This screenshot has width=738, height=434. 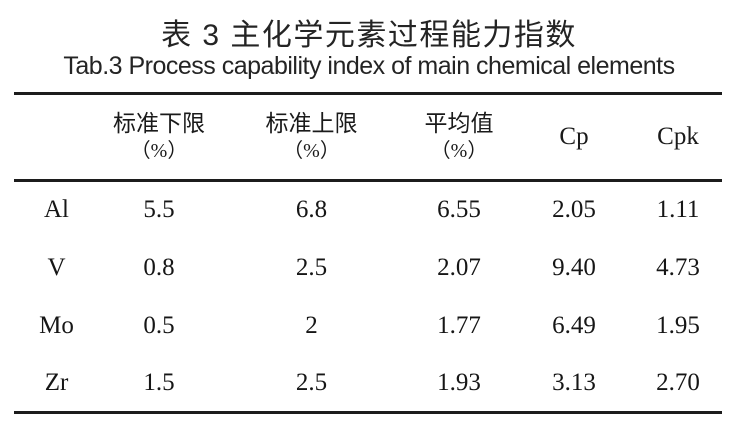 I want to click on table-row: Zr 1.5 2.5 1.93 3.13 2.70, so click(x=368, y=384).